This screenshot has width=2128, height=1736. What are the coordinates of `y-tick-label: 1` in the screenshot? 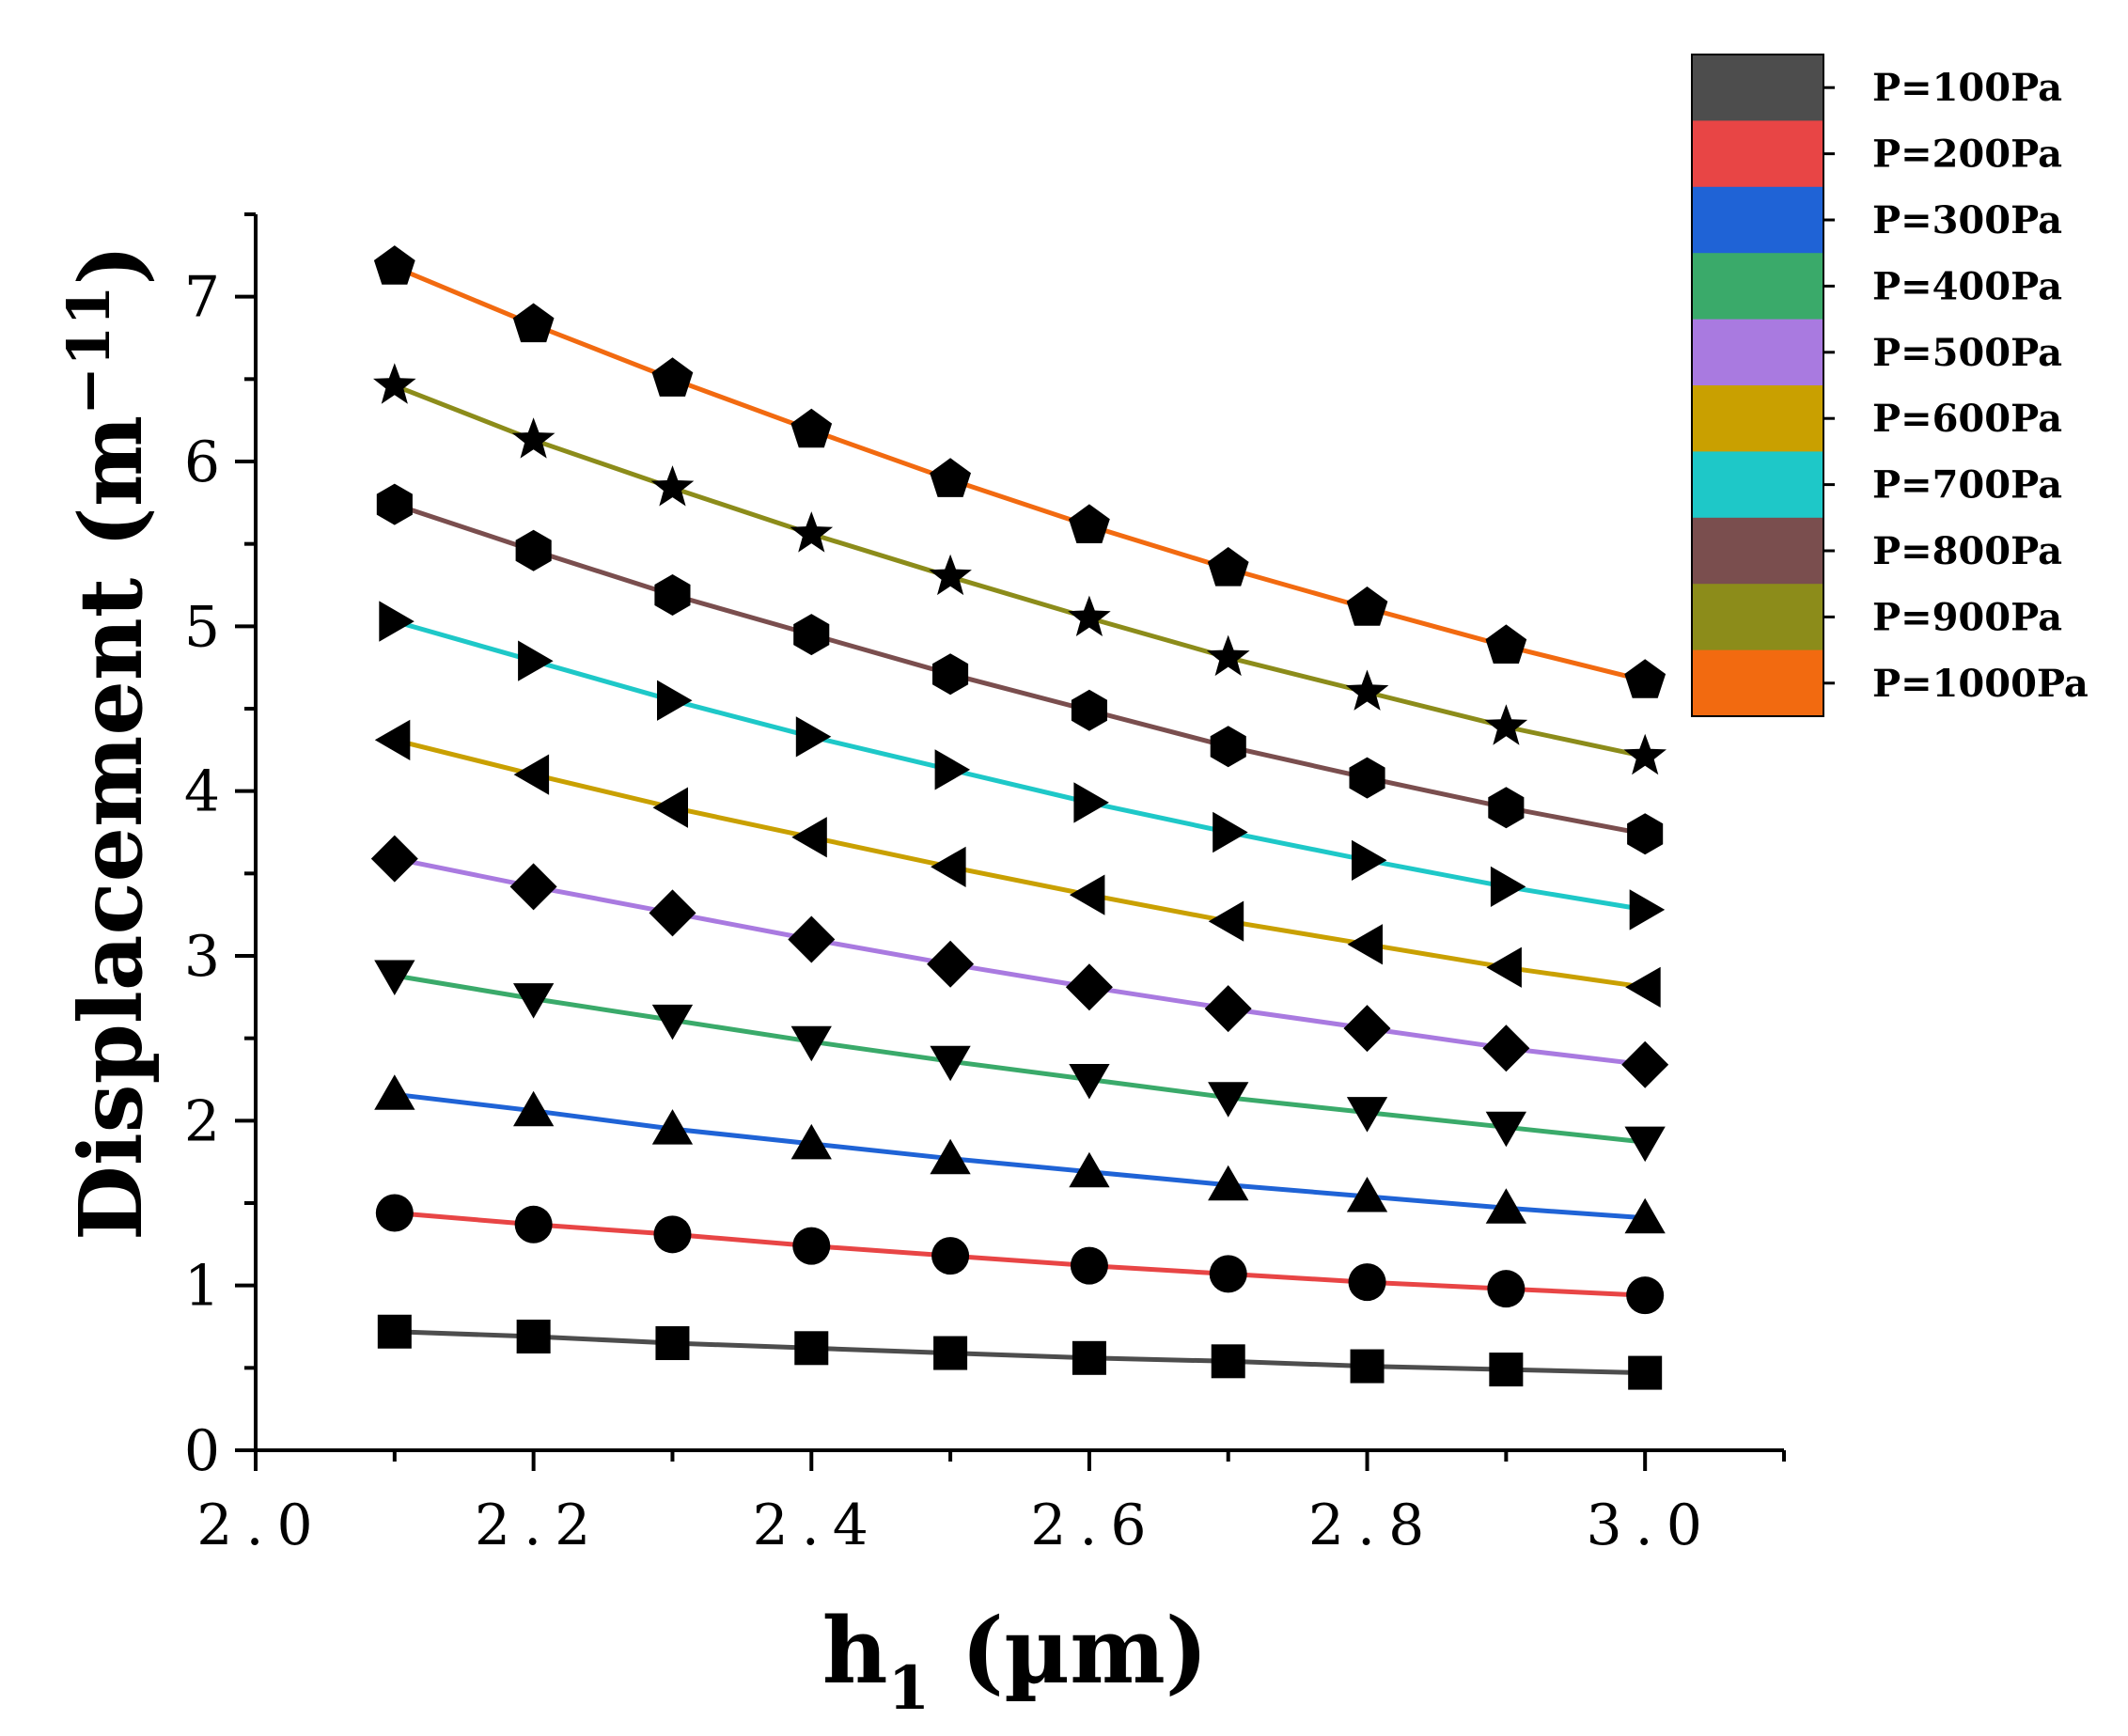 It's located at (202, 1287).